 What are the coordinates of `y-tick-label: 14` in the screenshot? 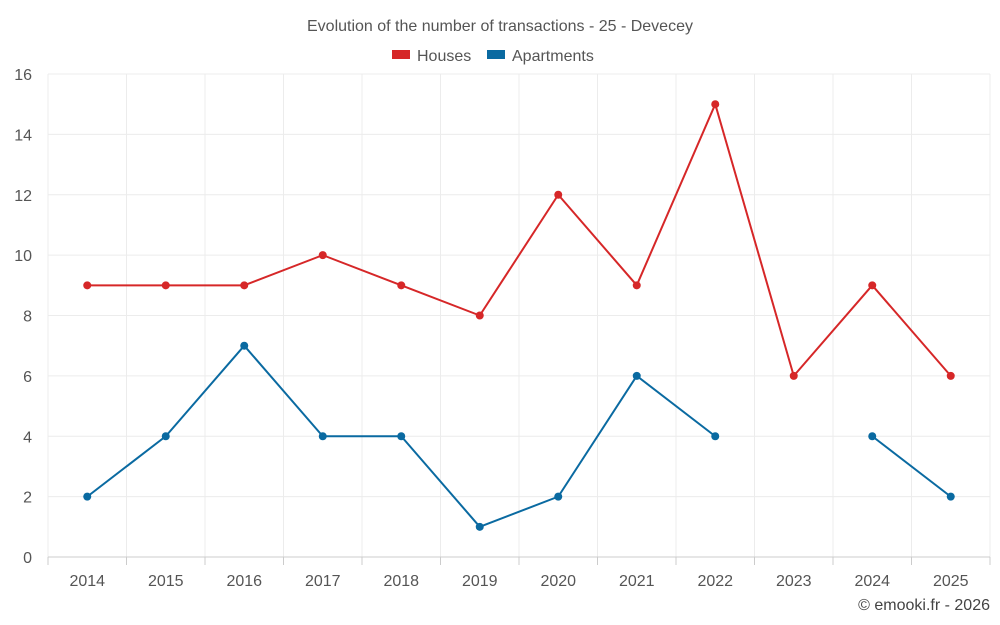 It's located at (23, 135).